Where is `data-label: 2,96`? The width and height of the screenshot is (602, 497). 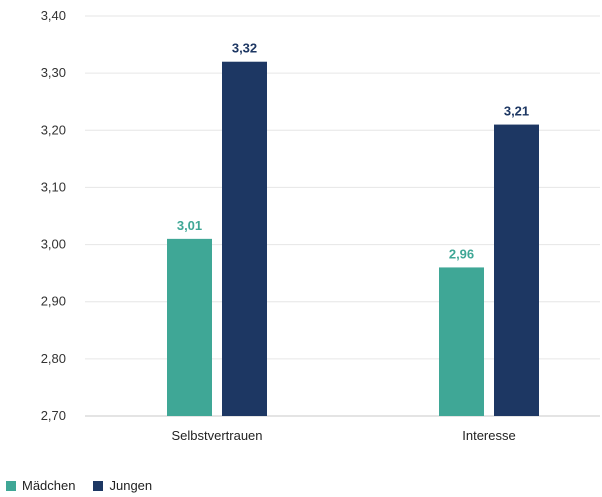 data-label: 2,96 is located at coordinates (461, 253).